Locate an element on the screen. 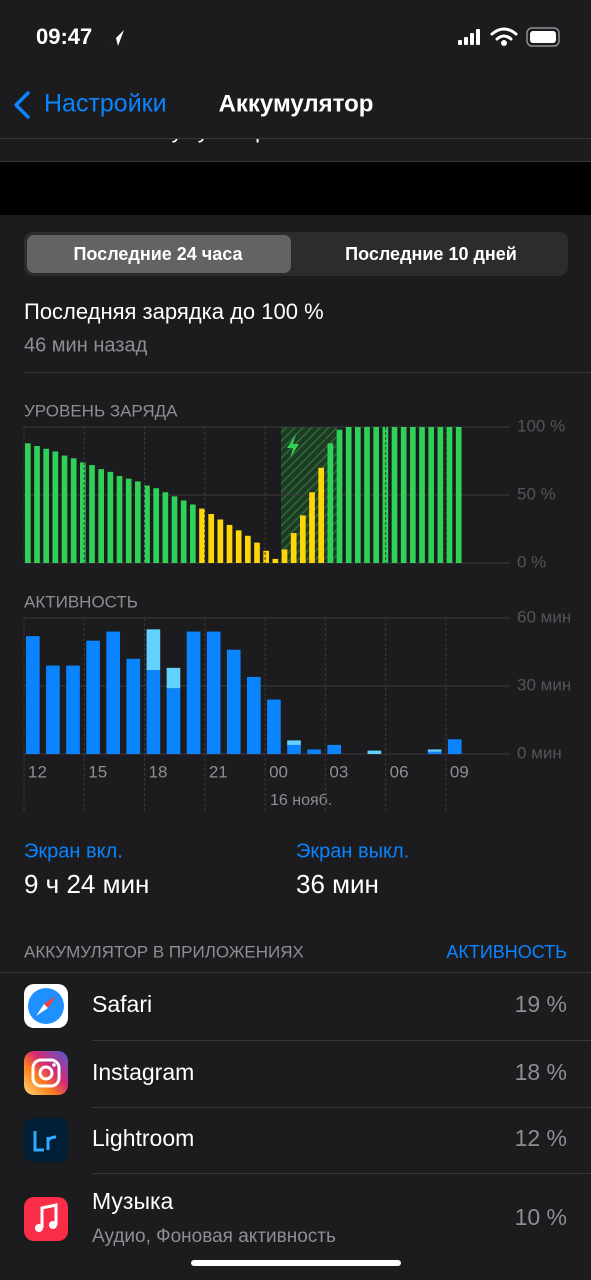  x-tick-label: 00 is located at coordinates (278, 771).